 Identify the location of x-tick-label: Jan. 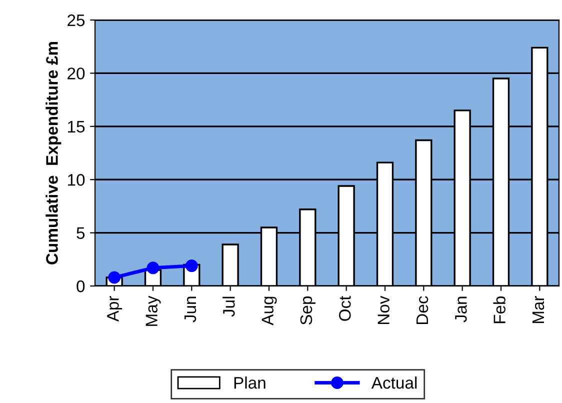
(461, 309).